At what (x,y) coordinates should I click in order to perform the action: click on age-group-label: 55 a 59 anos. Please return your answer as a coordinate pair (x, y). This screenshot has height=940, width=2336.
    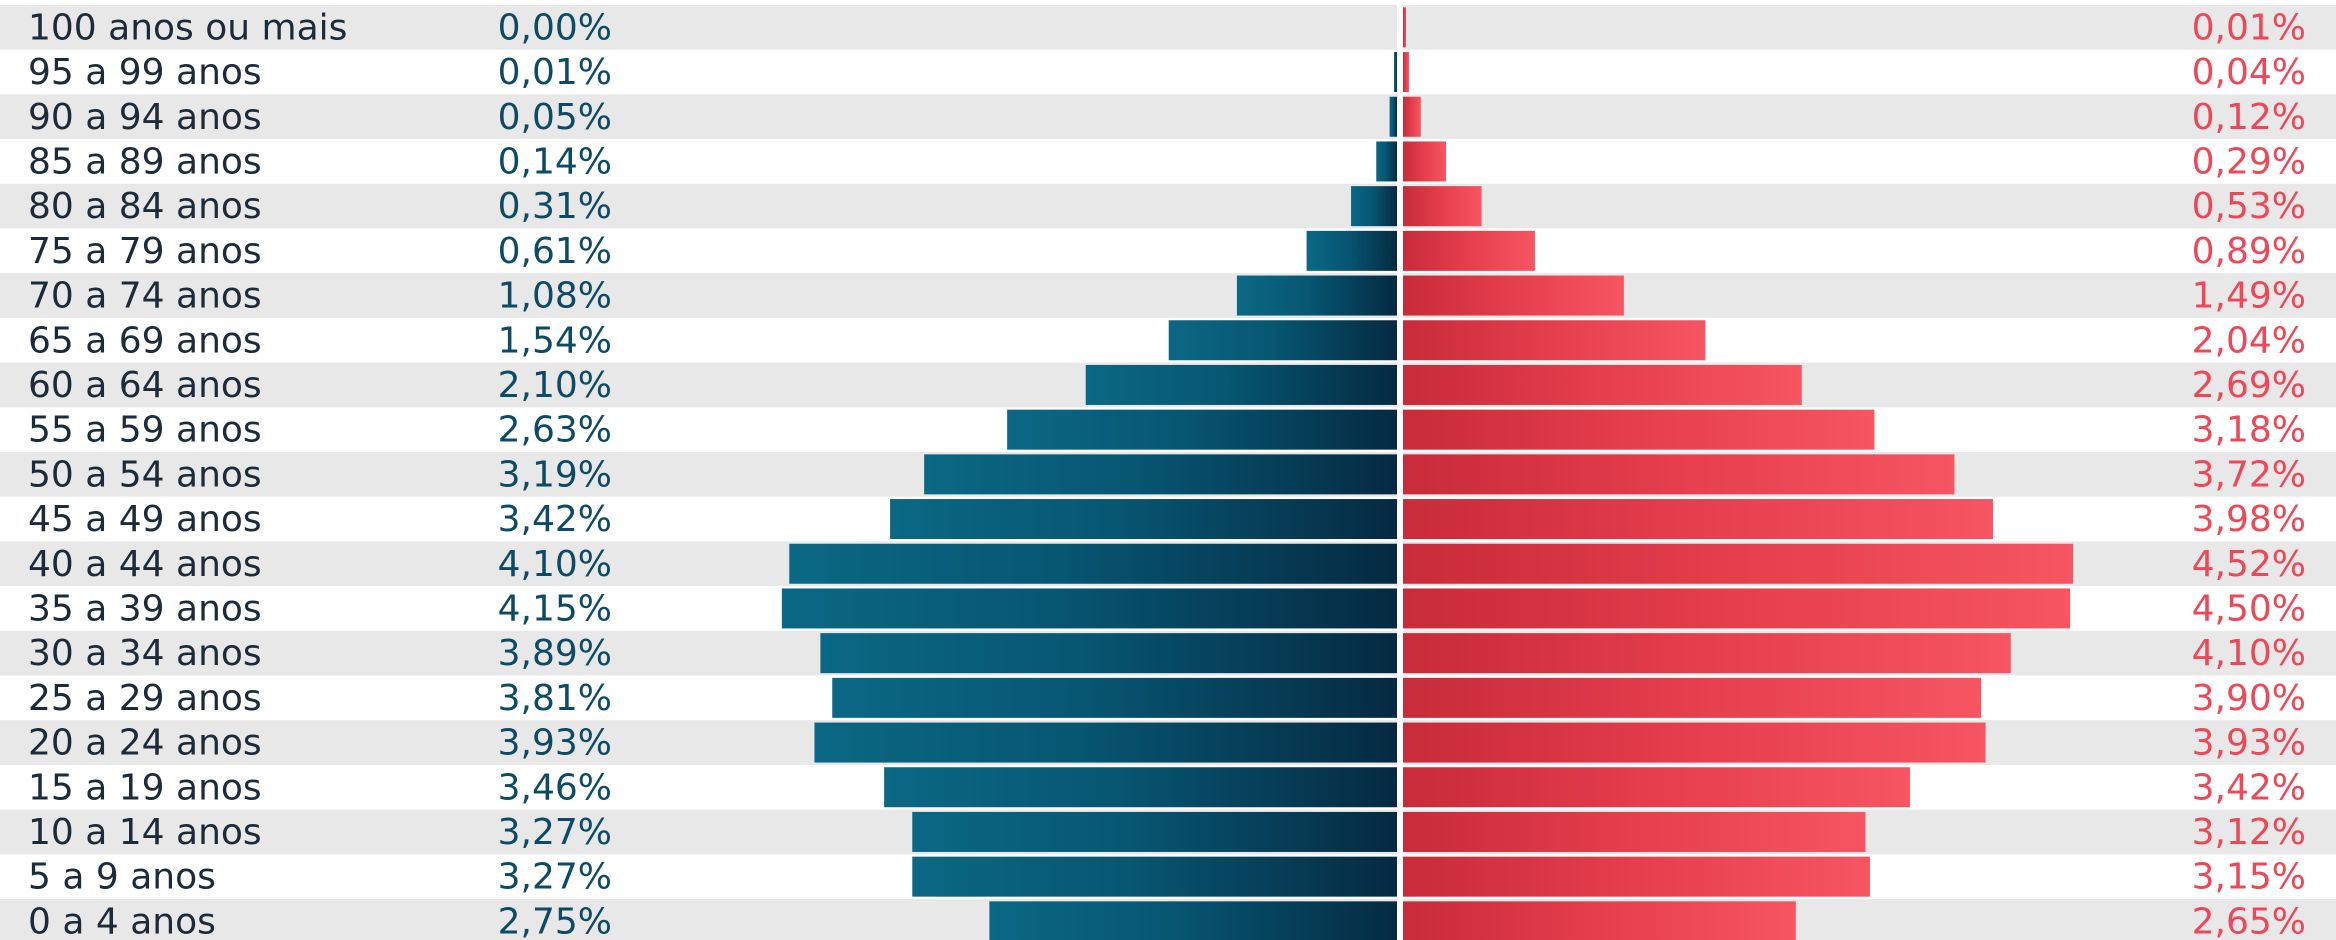
    Looking at the image, I should click on (145, 430).